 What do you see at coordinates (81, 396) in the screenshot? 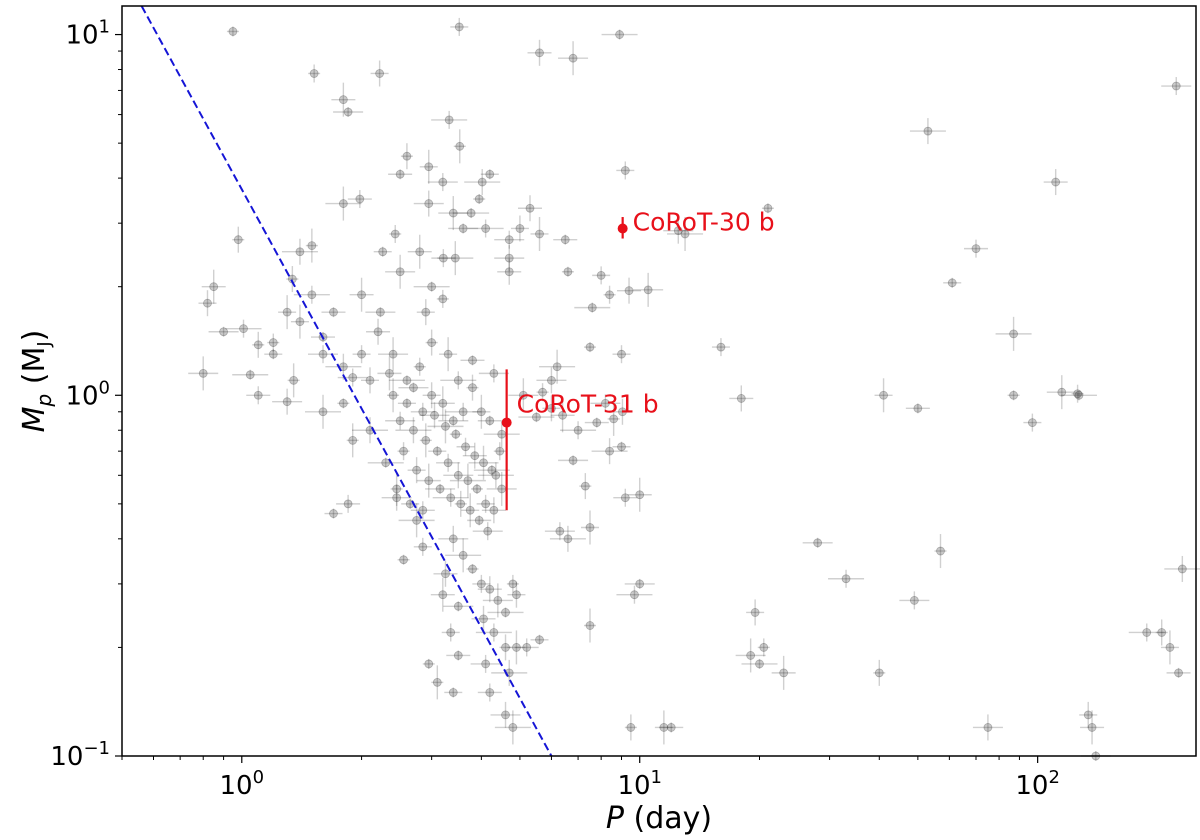
I see `tick-base: 10` at bounding box center [81, 396].